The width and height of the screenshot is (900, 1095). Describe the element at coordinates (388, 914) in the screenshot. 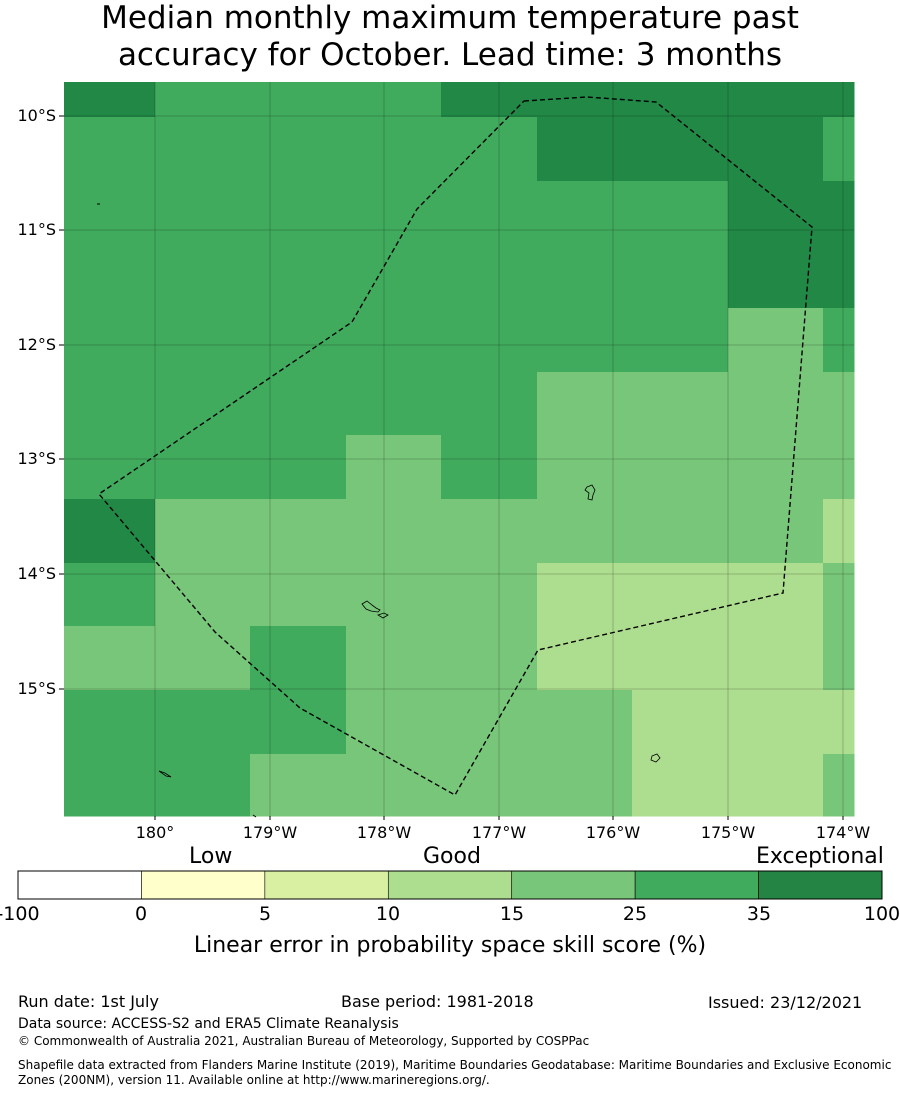

I see `colorbar-tick-label: 10` at that location.